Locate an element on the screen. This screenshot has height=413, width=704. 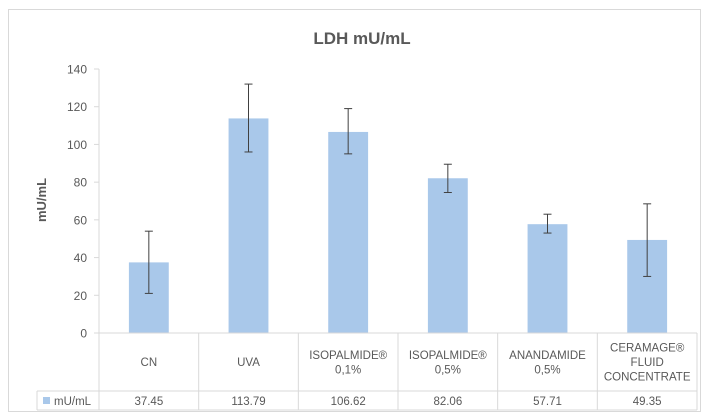
x-category-label: ANANDAMIDE 0,5% is located at coordinates (547, 363).